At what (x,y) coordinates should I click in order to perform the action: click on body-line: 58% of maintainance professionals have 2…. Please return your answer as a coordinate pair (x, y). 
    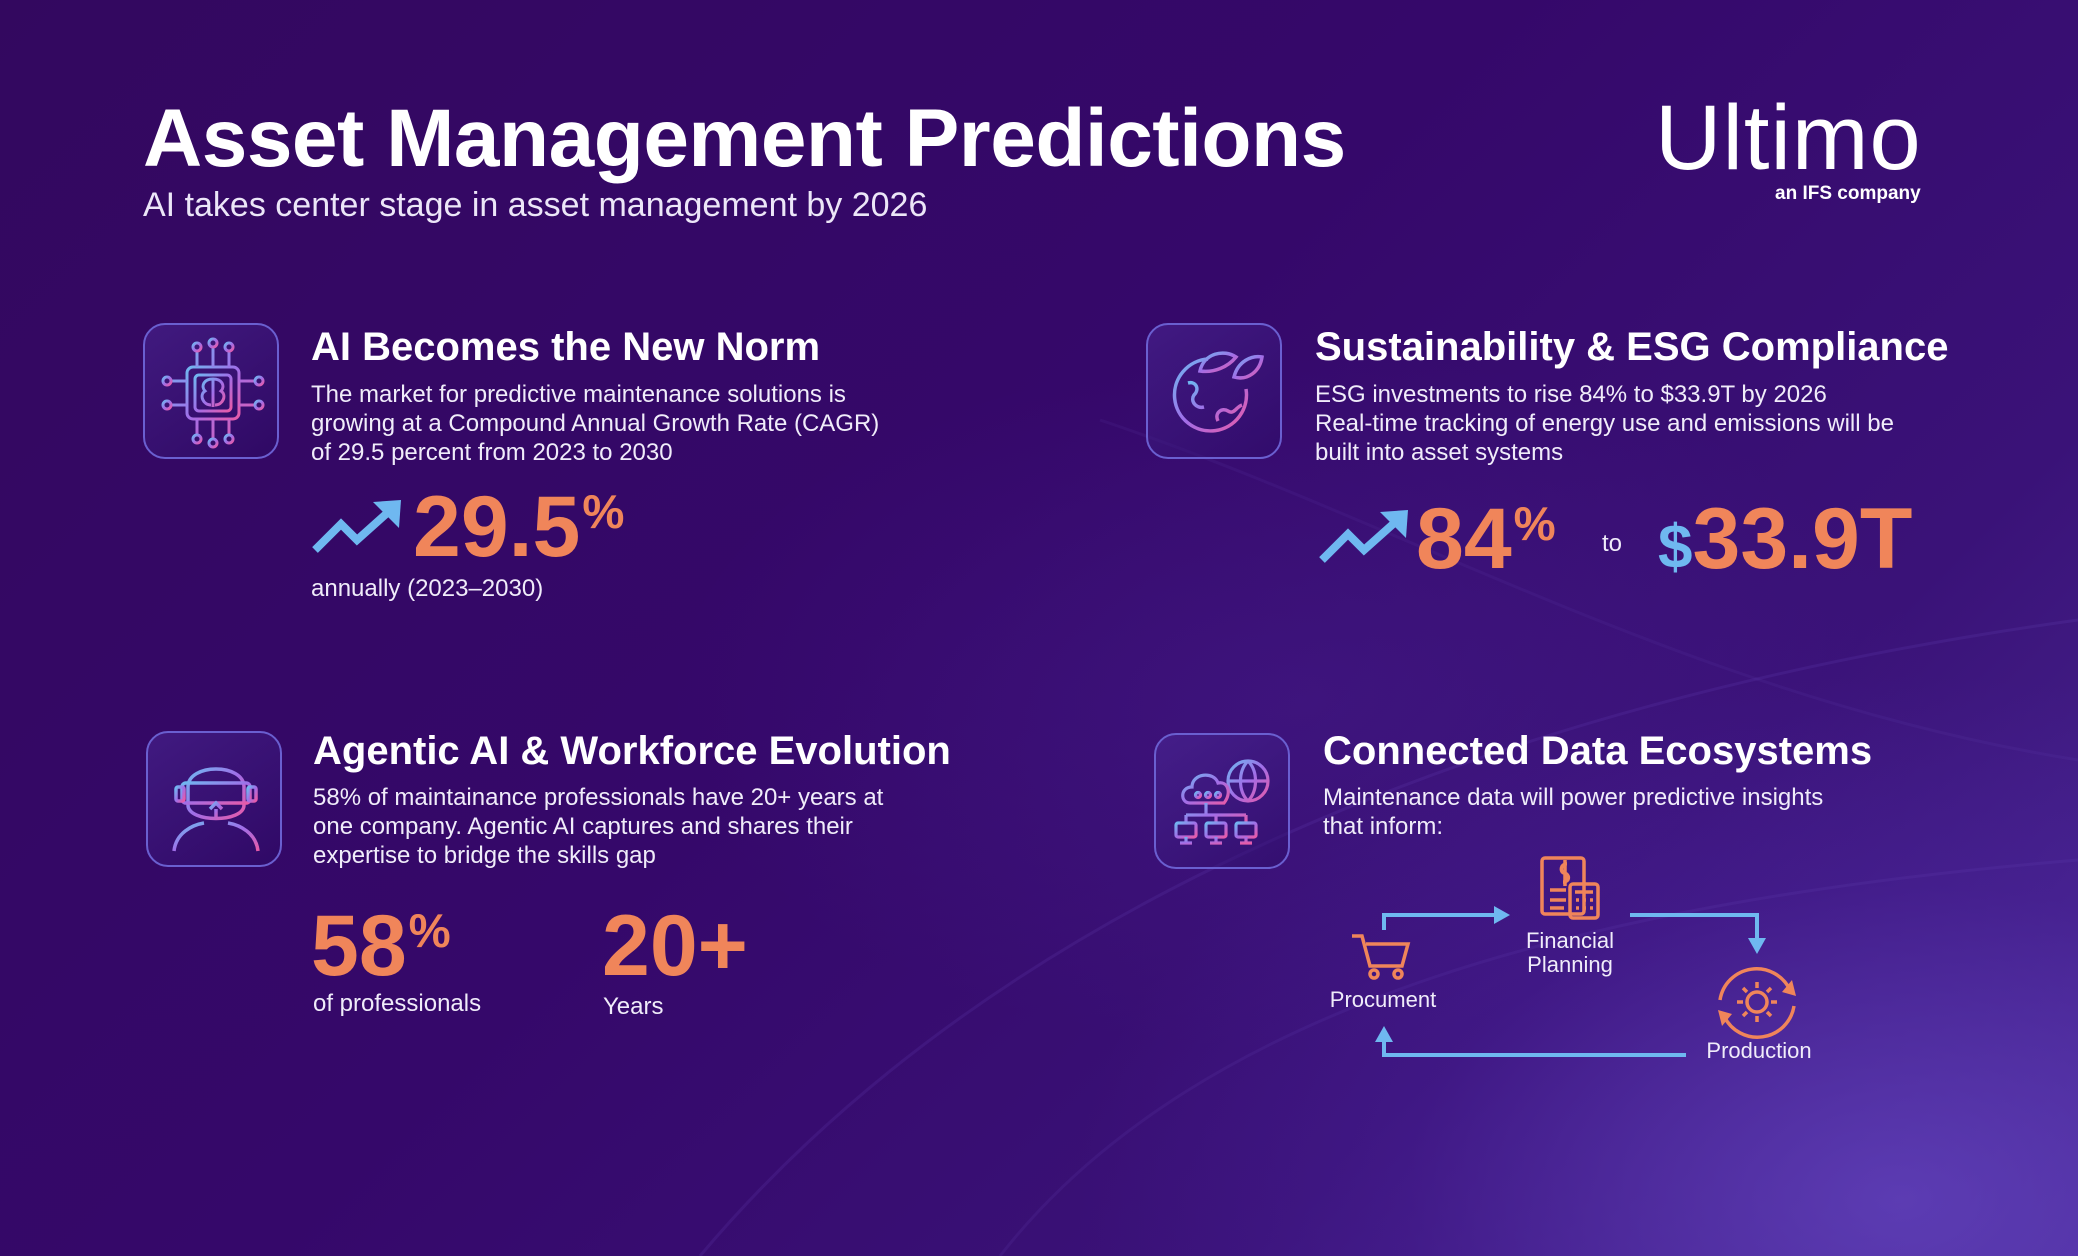
    Looking at the image, I should click on (598, 797).